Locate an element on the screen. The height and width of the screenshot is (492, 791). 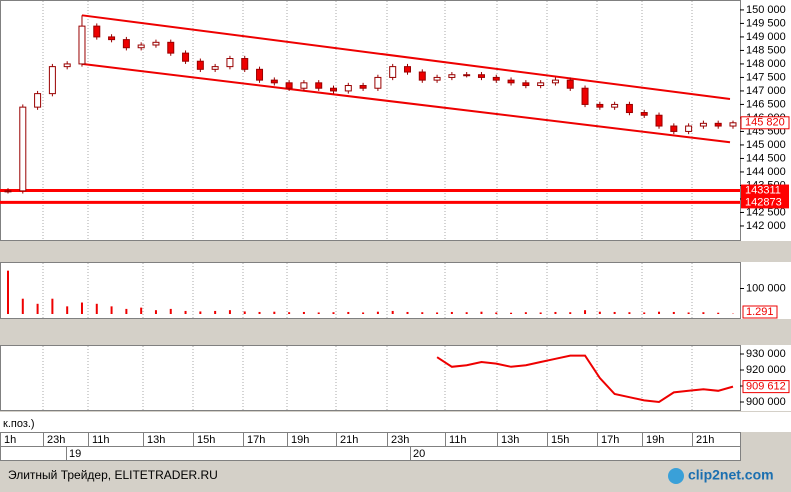
label-strip is located at coordinates (395, 422).